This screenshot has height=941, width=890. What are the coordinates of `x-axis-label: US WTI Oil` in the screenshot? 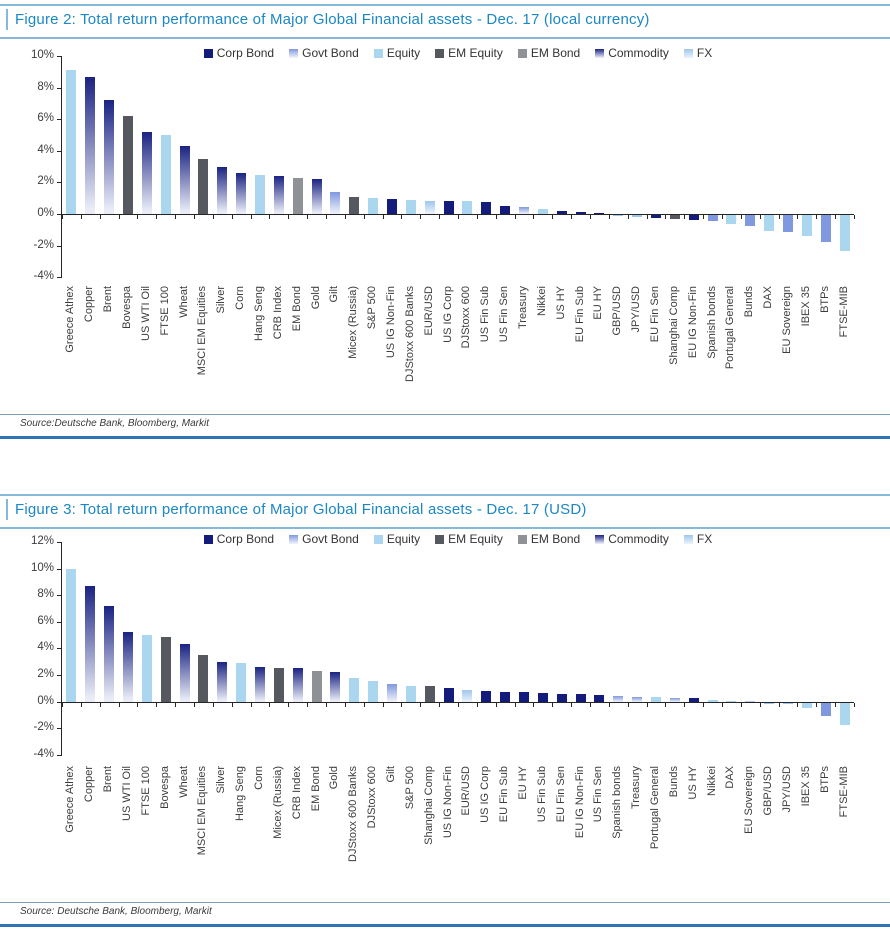 It's located at (145, 313).